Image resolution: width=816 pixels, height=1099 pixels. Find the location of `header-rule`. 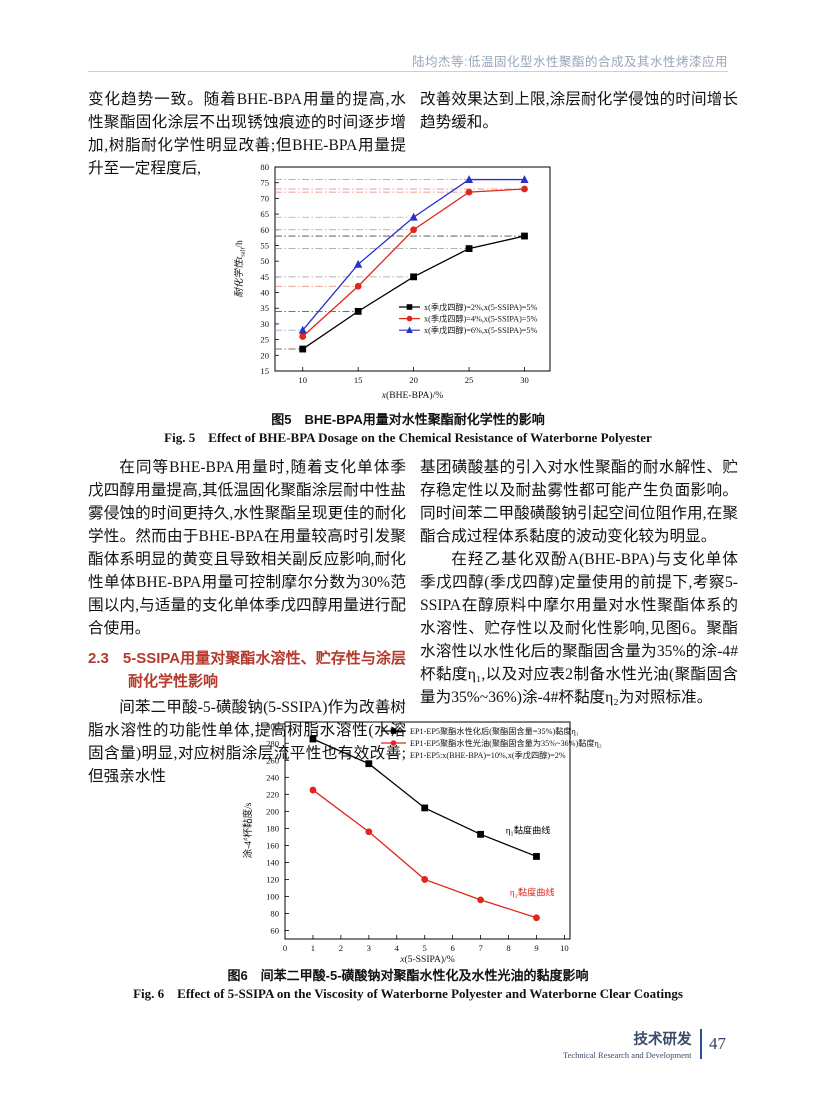

header-rule is located at coordinates (408, 71).